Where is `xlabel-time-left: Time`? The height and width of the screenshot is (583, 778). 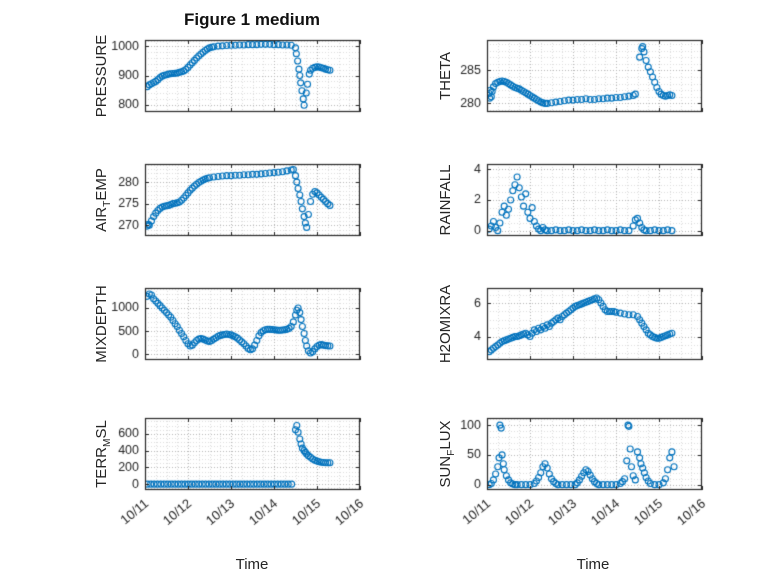 xlabel-time-left: Time is located at coordinates (252, 564).